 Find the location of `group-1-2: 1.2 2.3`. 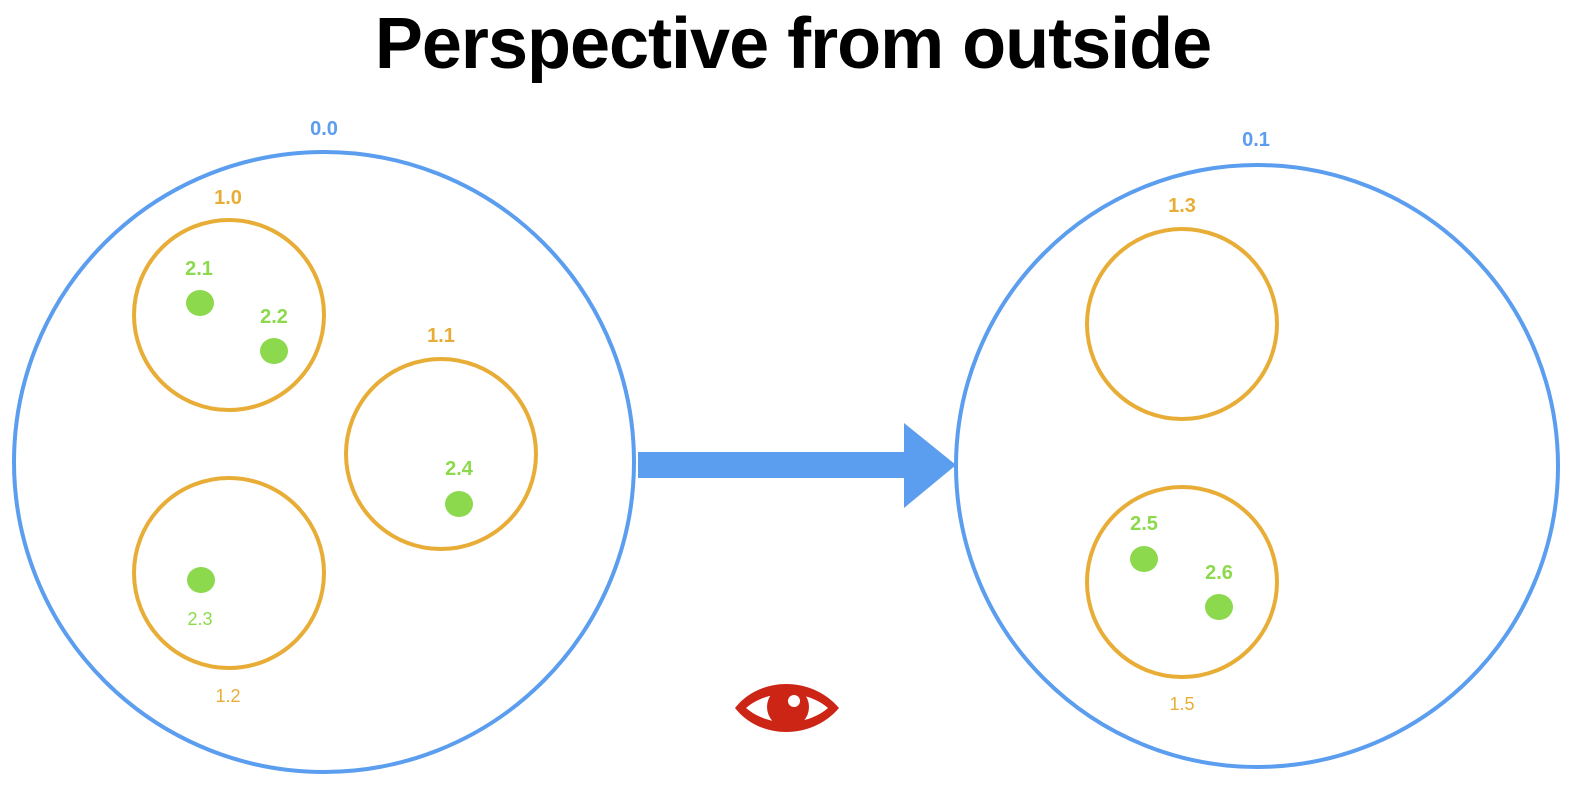

group-1-2: 1.2 2.3 is located at coordinates (229, 591).